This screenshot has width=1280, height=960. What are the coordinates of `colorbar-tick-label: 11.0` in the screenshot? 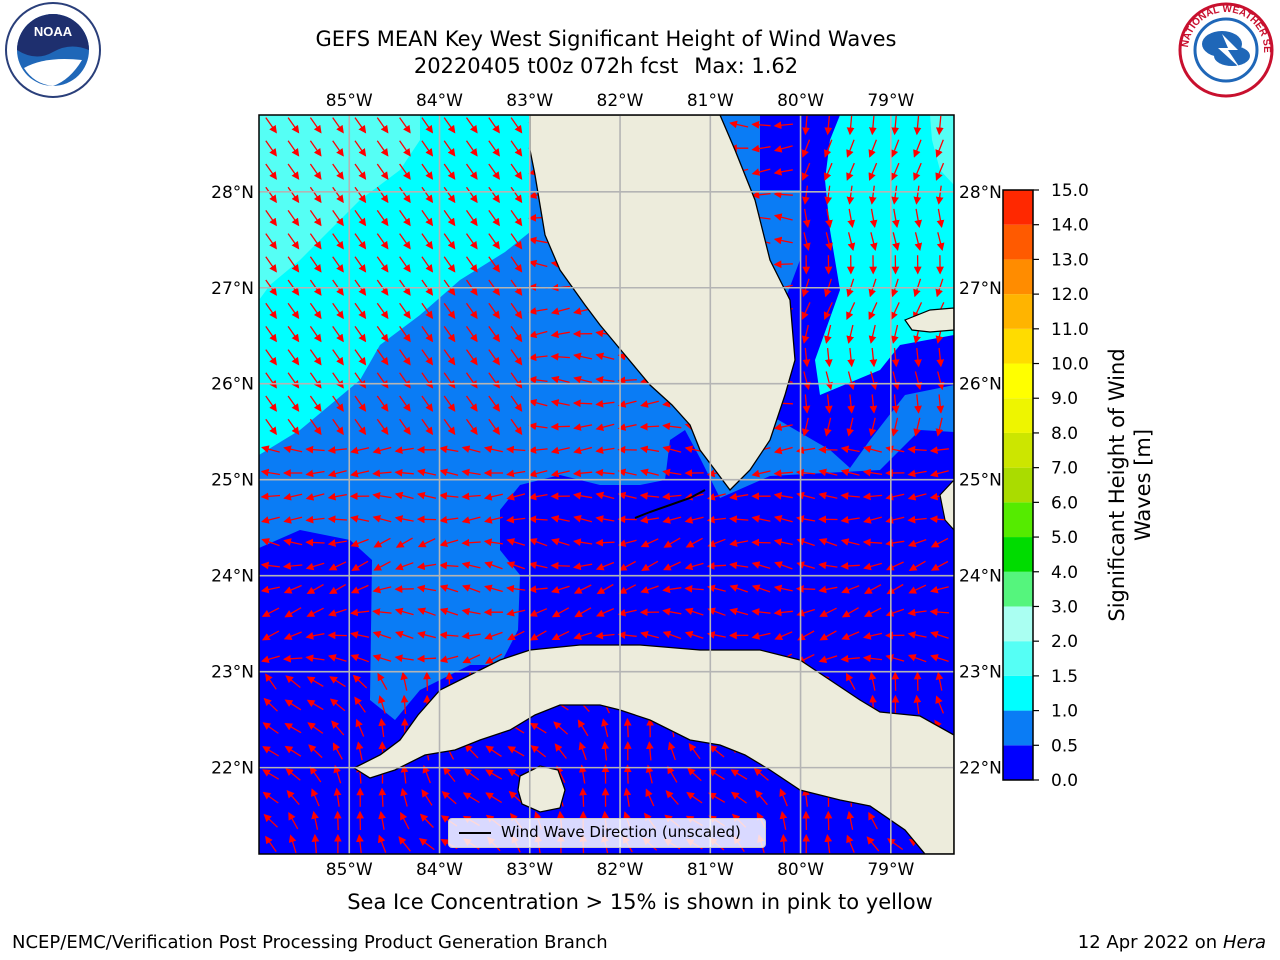 It's located at (1070, 330).